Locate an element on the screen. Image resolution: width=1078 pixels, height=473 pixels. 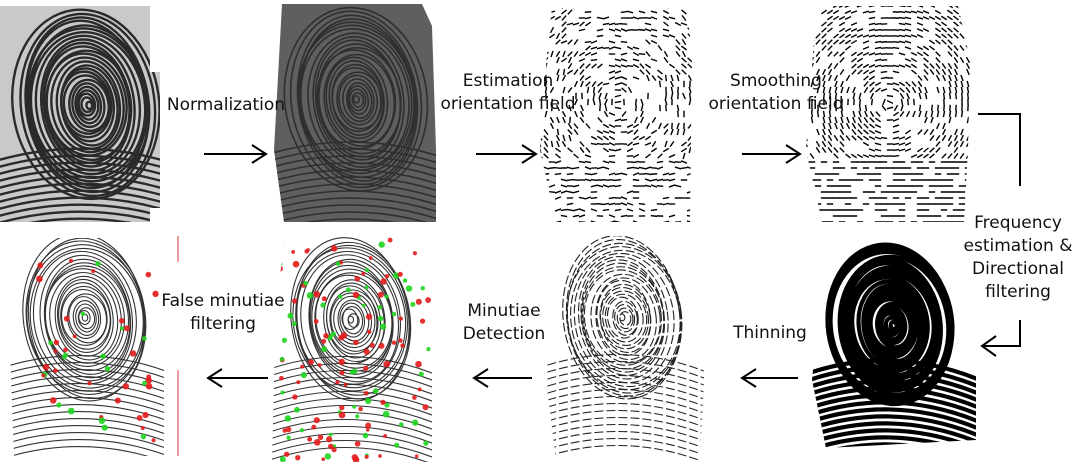
label-minutiae: Minutiae Detection is located at coordinates (504, 323).